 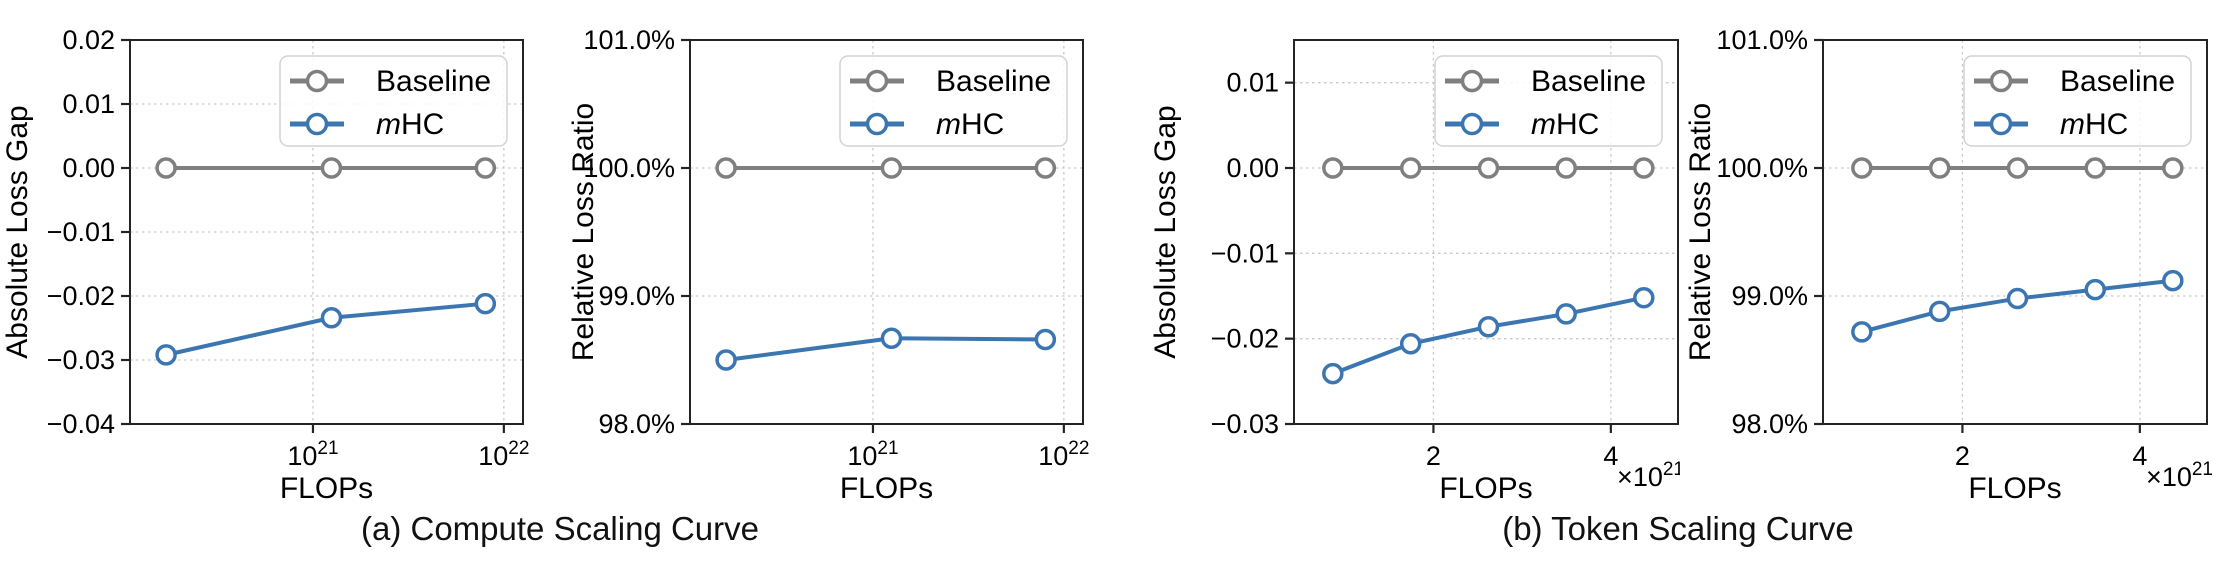 I want to click on y-tick-label: −0.04, so click(x=81, y=424).